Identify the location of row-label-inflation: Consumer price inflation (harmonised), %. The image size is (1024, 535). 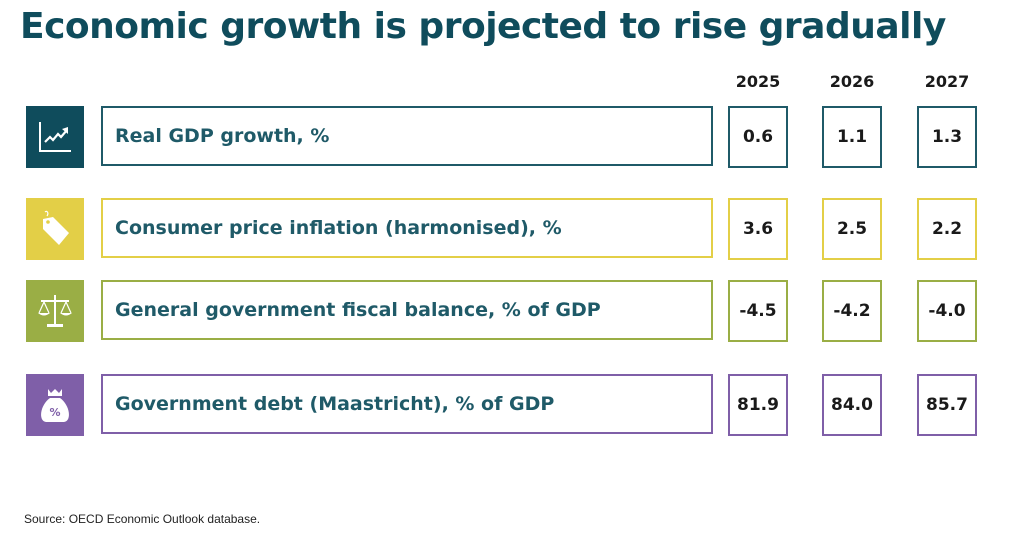
(407, 228).